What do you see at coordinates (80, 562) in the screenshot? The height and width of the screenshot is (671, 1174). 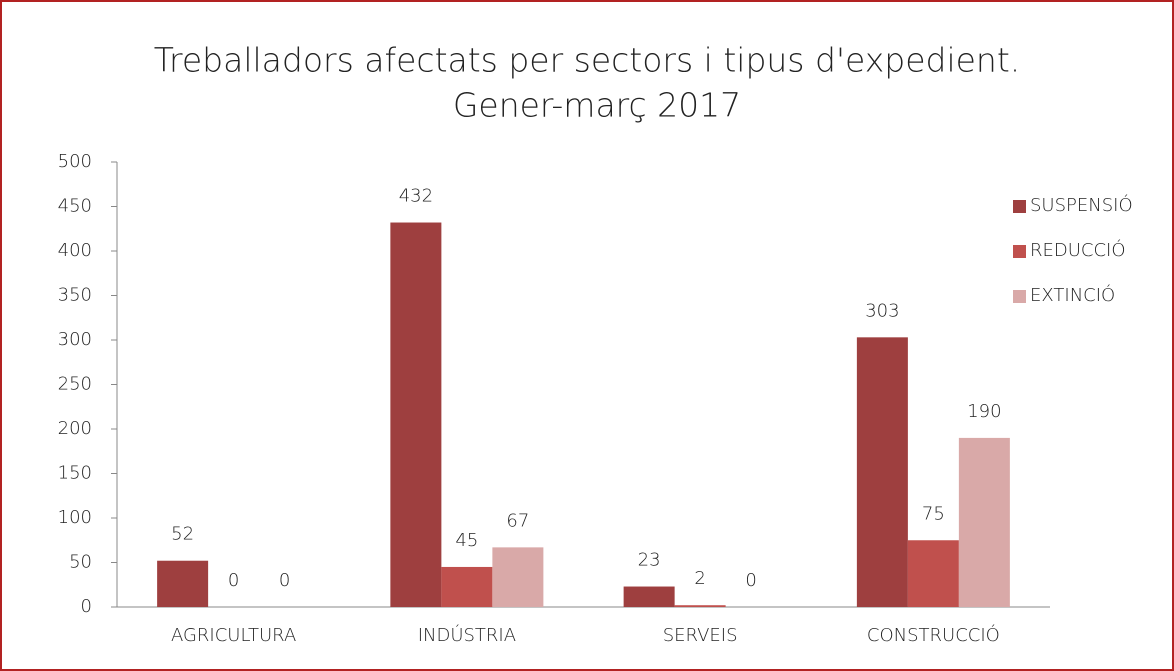 I see `y-tick-label: 50` at bounding box center [80, 562].